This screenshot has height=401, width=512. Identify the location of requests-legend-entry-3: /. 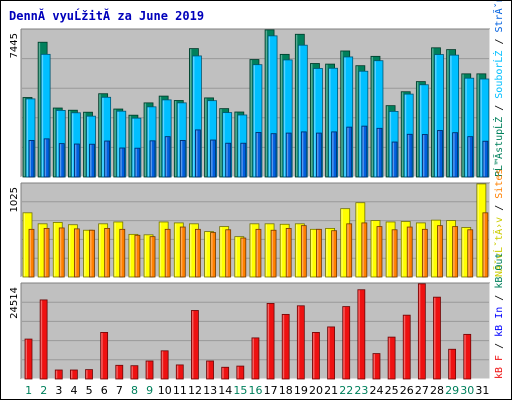
(499, 41).